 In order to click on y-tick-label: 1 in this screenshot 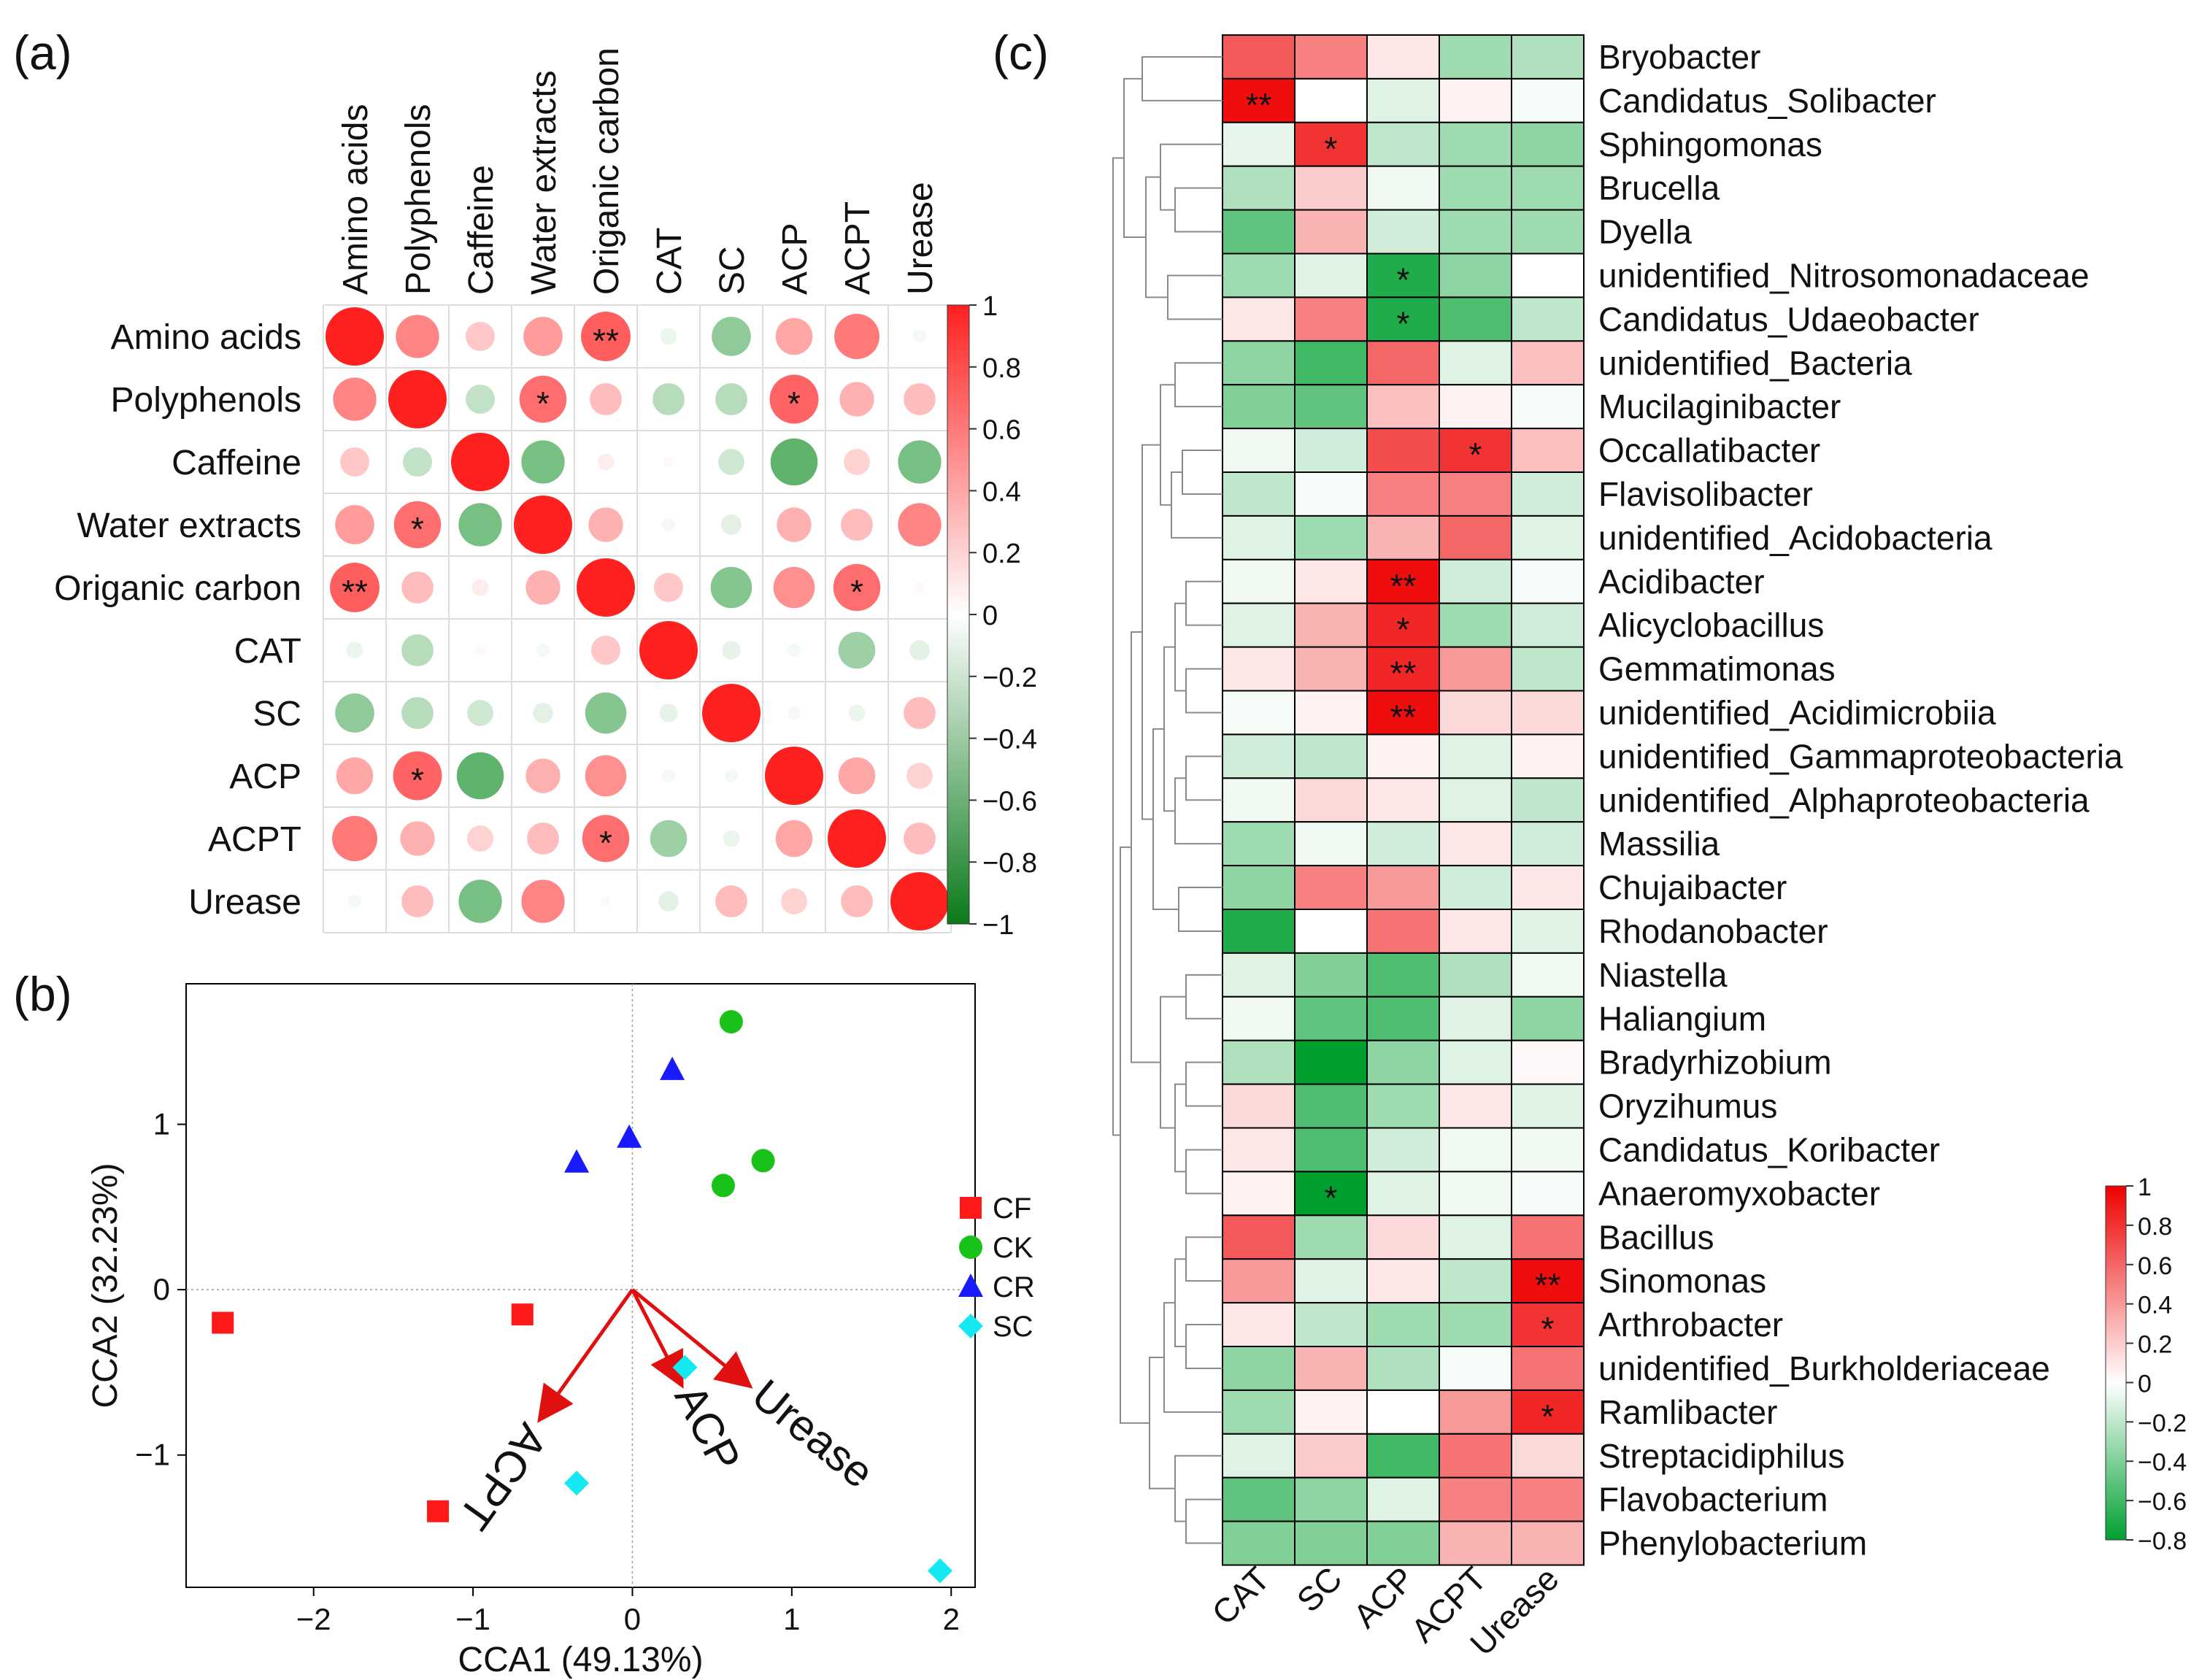, I will do `click(162, 1124)`.